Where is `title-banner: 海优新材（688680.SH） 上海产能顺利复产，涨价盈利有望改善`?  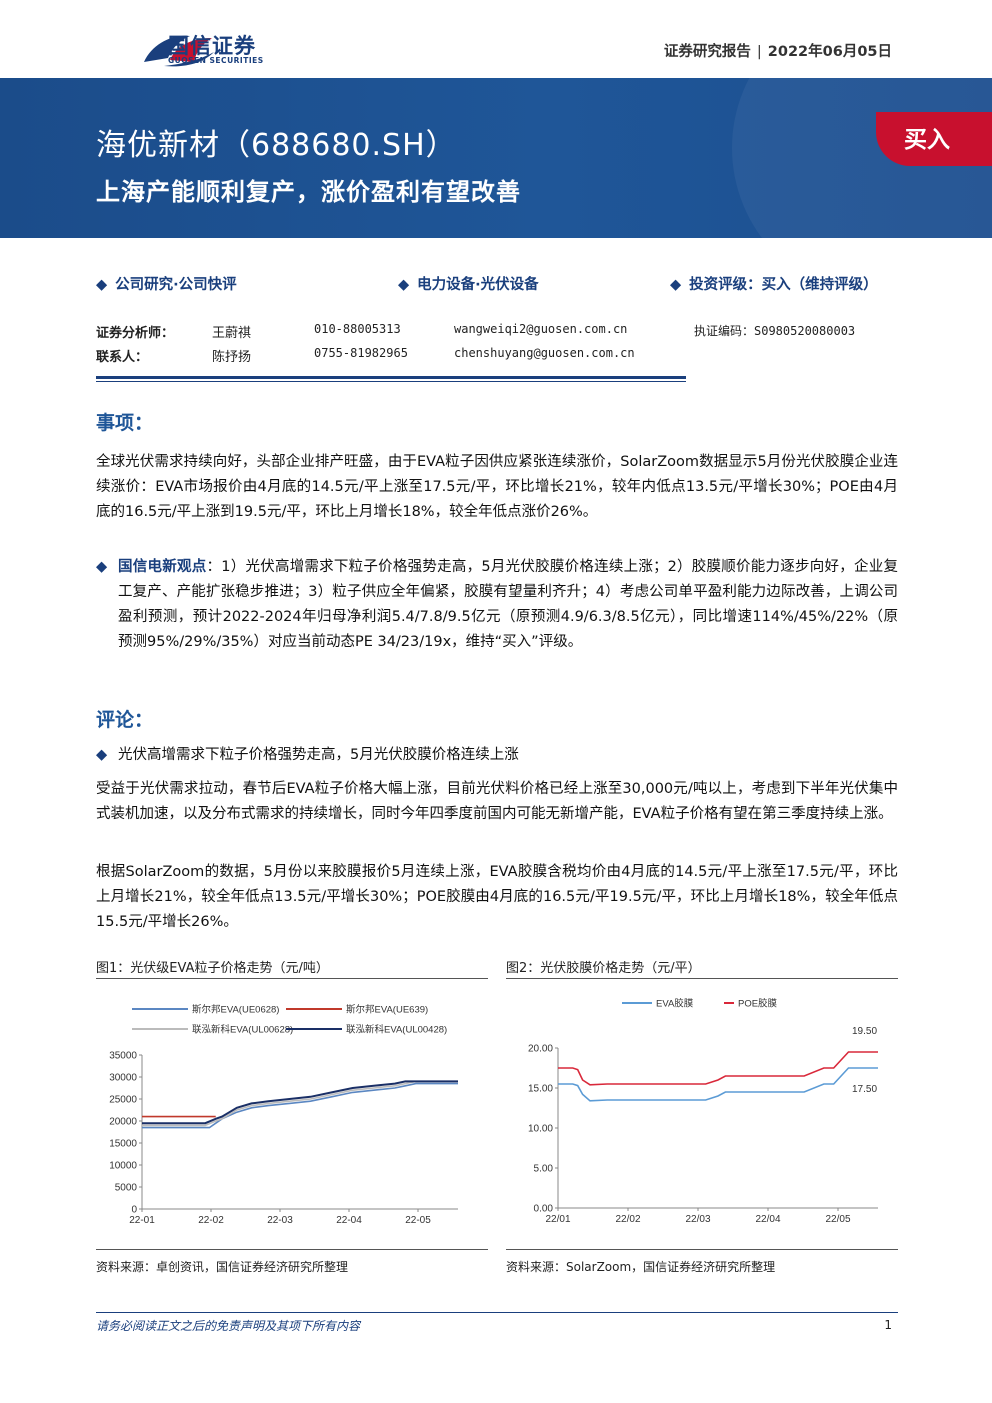
title-banner: 海优新材（688680.SH） 上海产能顺利复产，涨价盈利有望改善 is located at coordinates (496, 158).